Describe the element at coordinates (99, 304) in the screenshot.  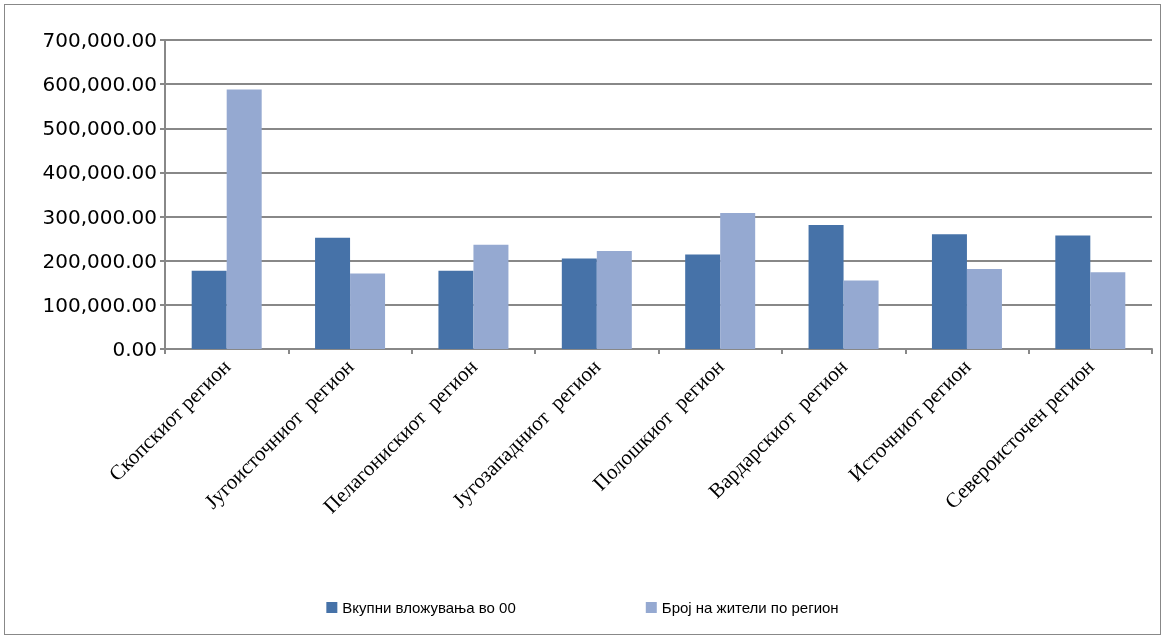
I see `y-tick-label: 100,000.00` at that location.